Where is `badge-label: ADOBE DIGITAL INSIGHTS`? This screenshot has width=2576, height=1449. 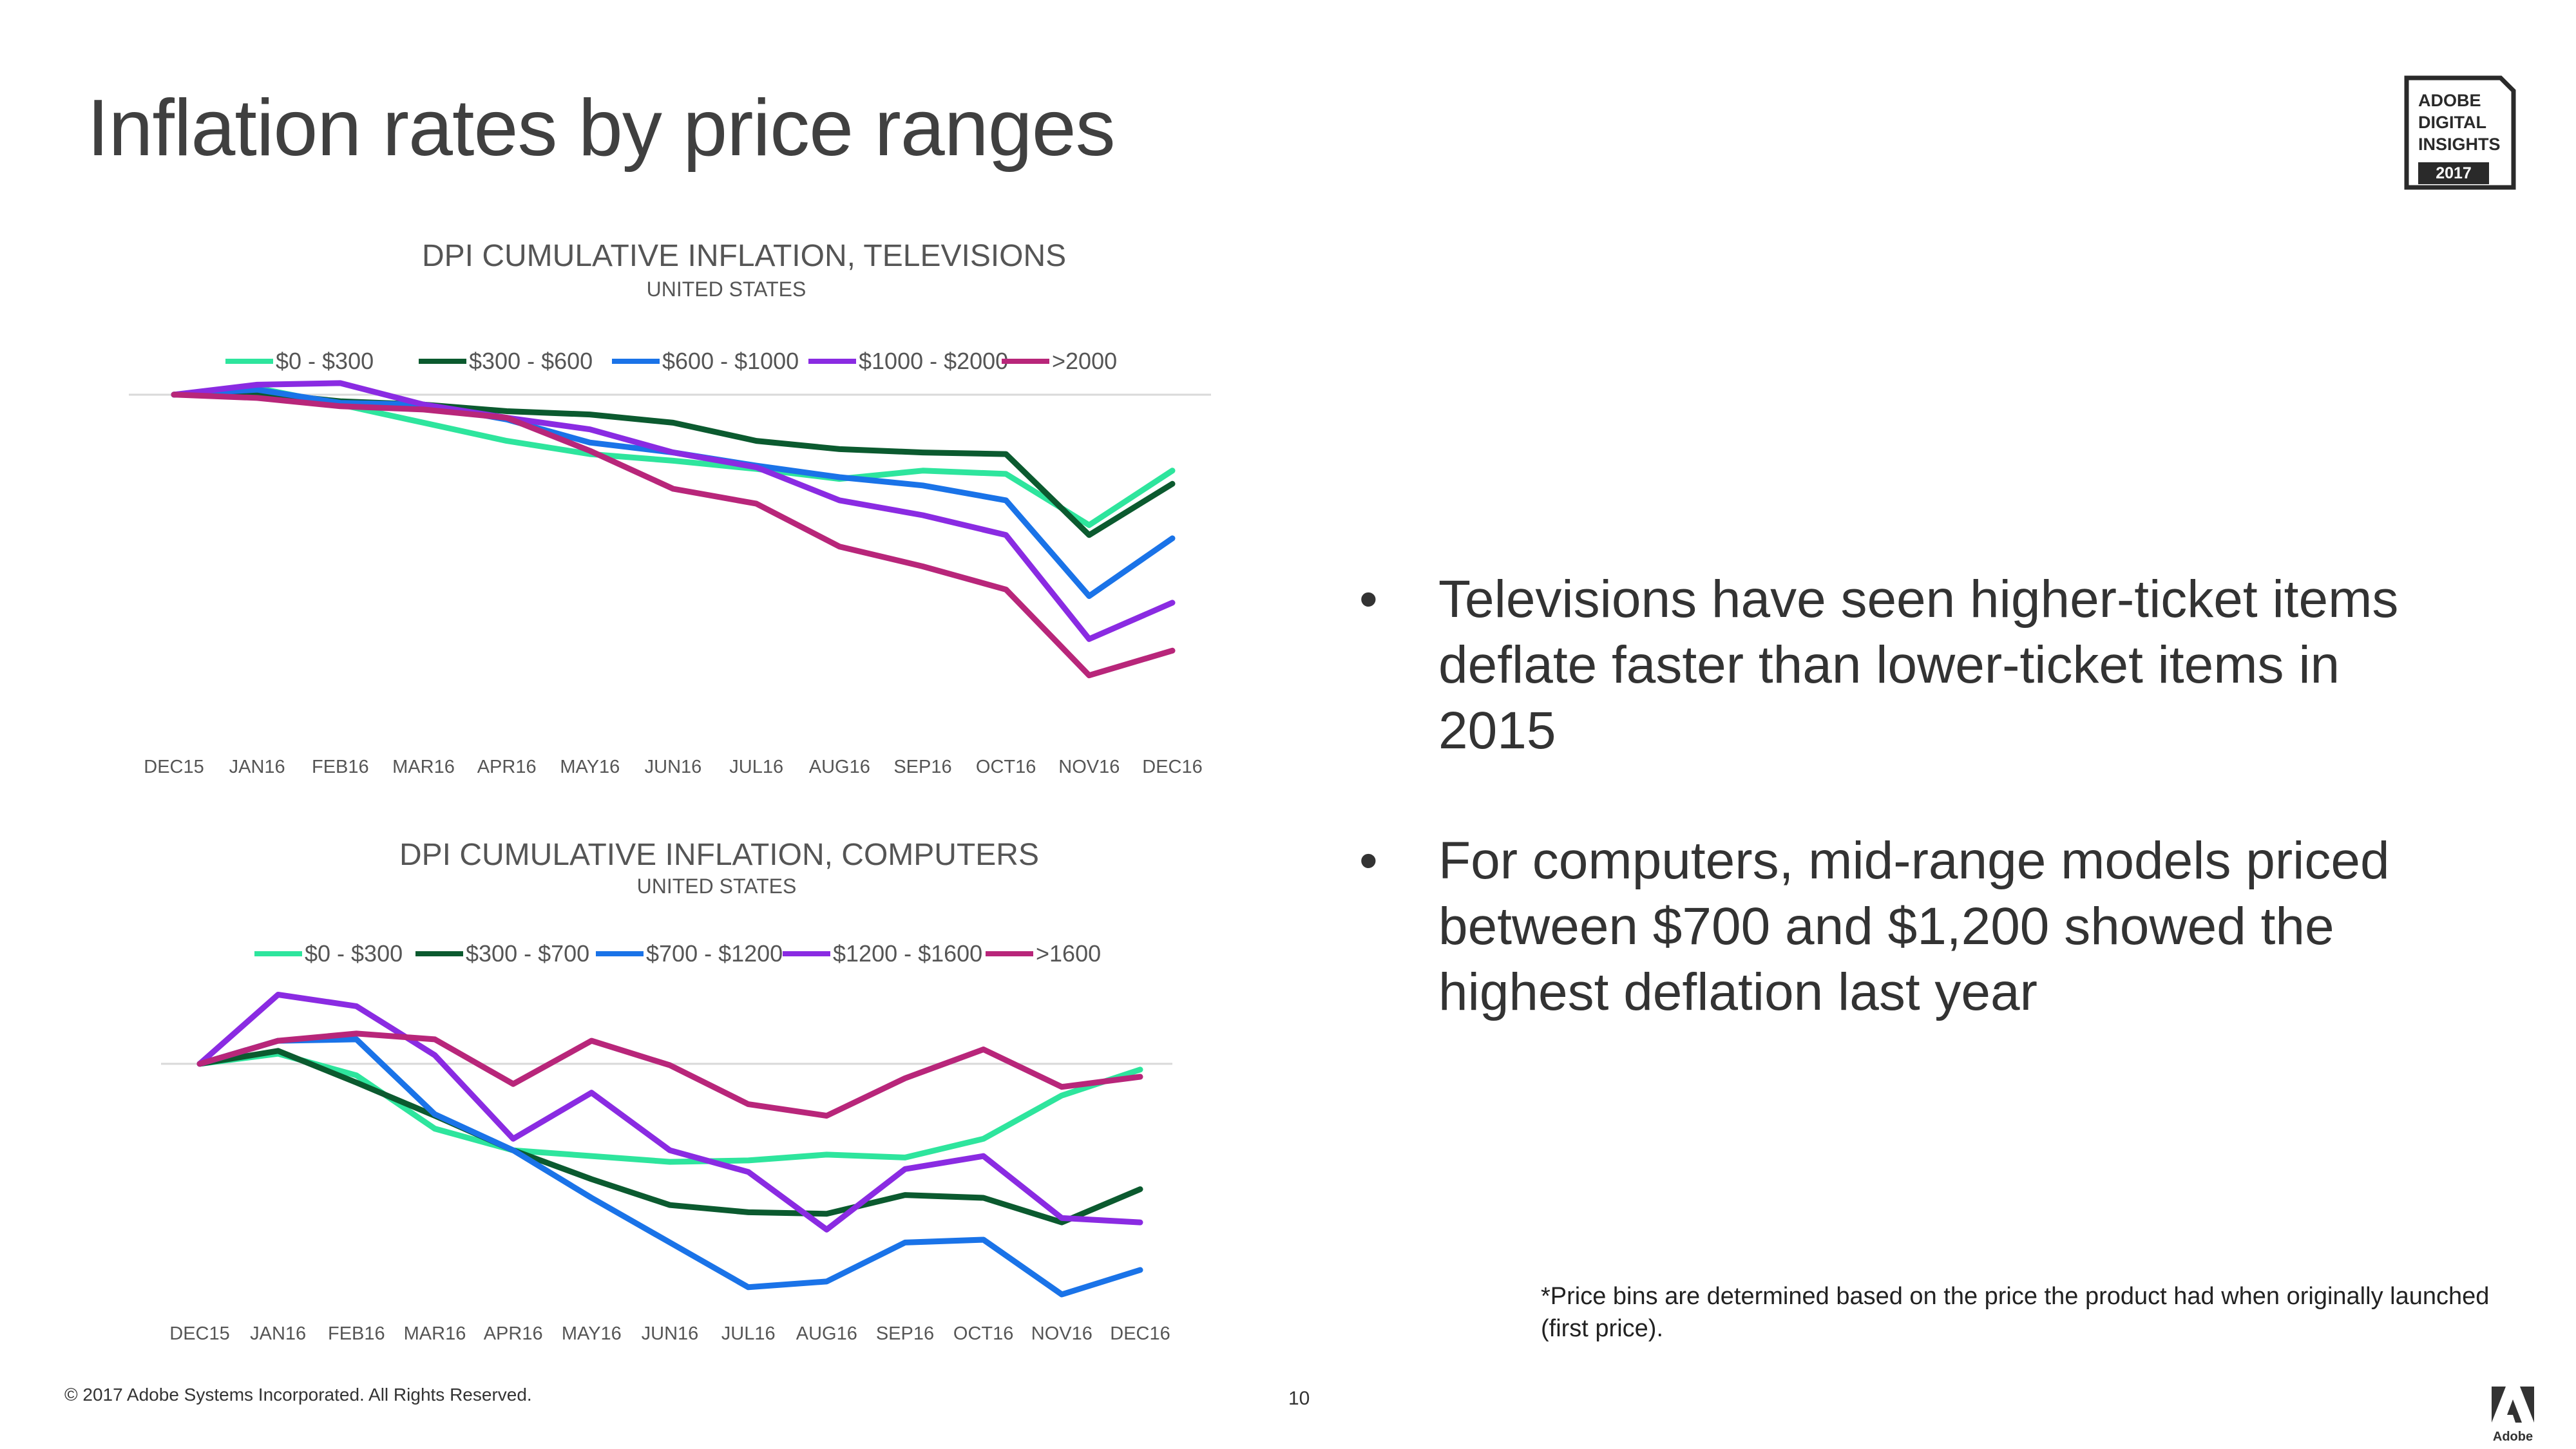
badge-label: ADOBE DIGITAL INSIGHTS is located at coordinates (2459, 123).